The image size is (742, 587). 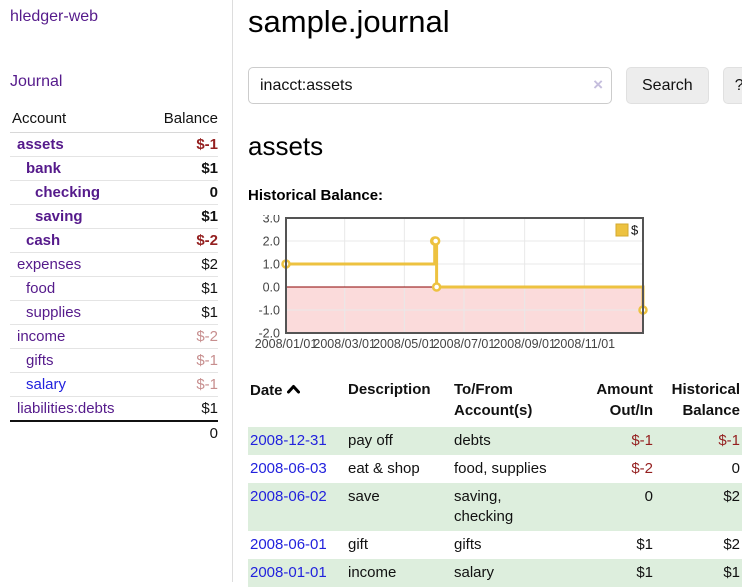 I want to click on legend-swatch, so click(x=622, y=230).